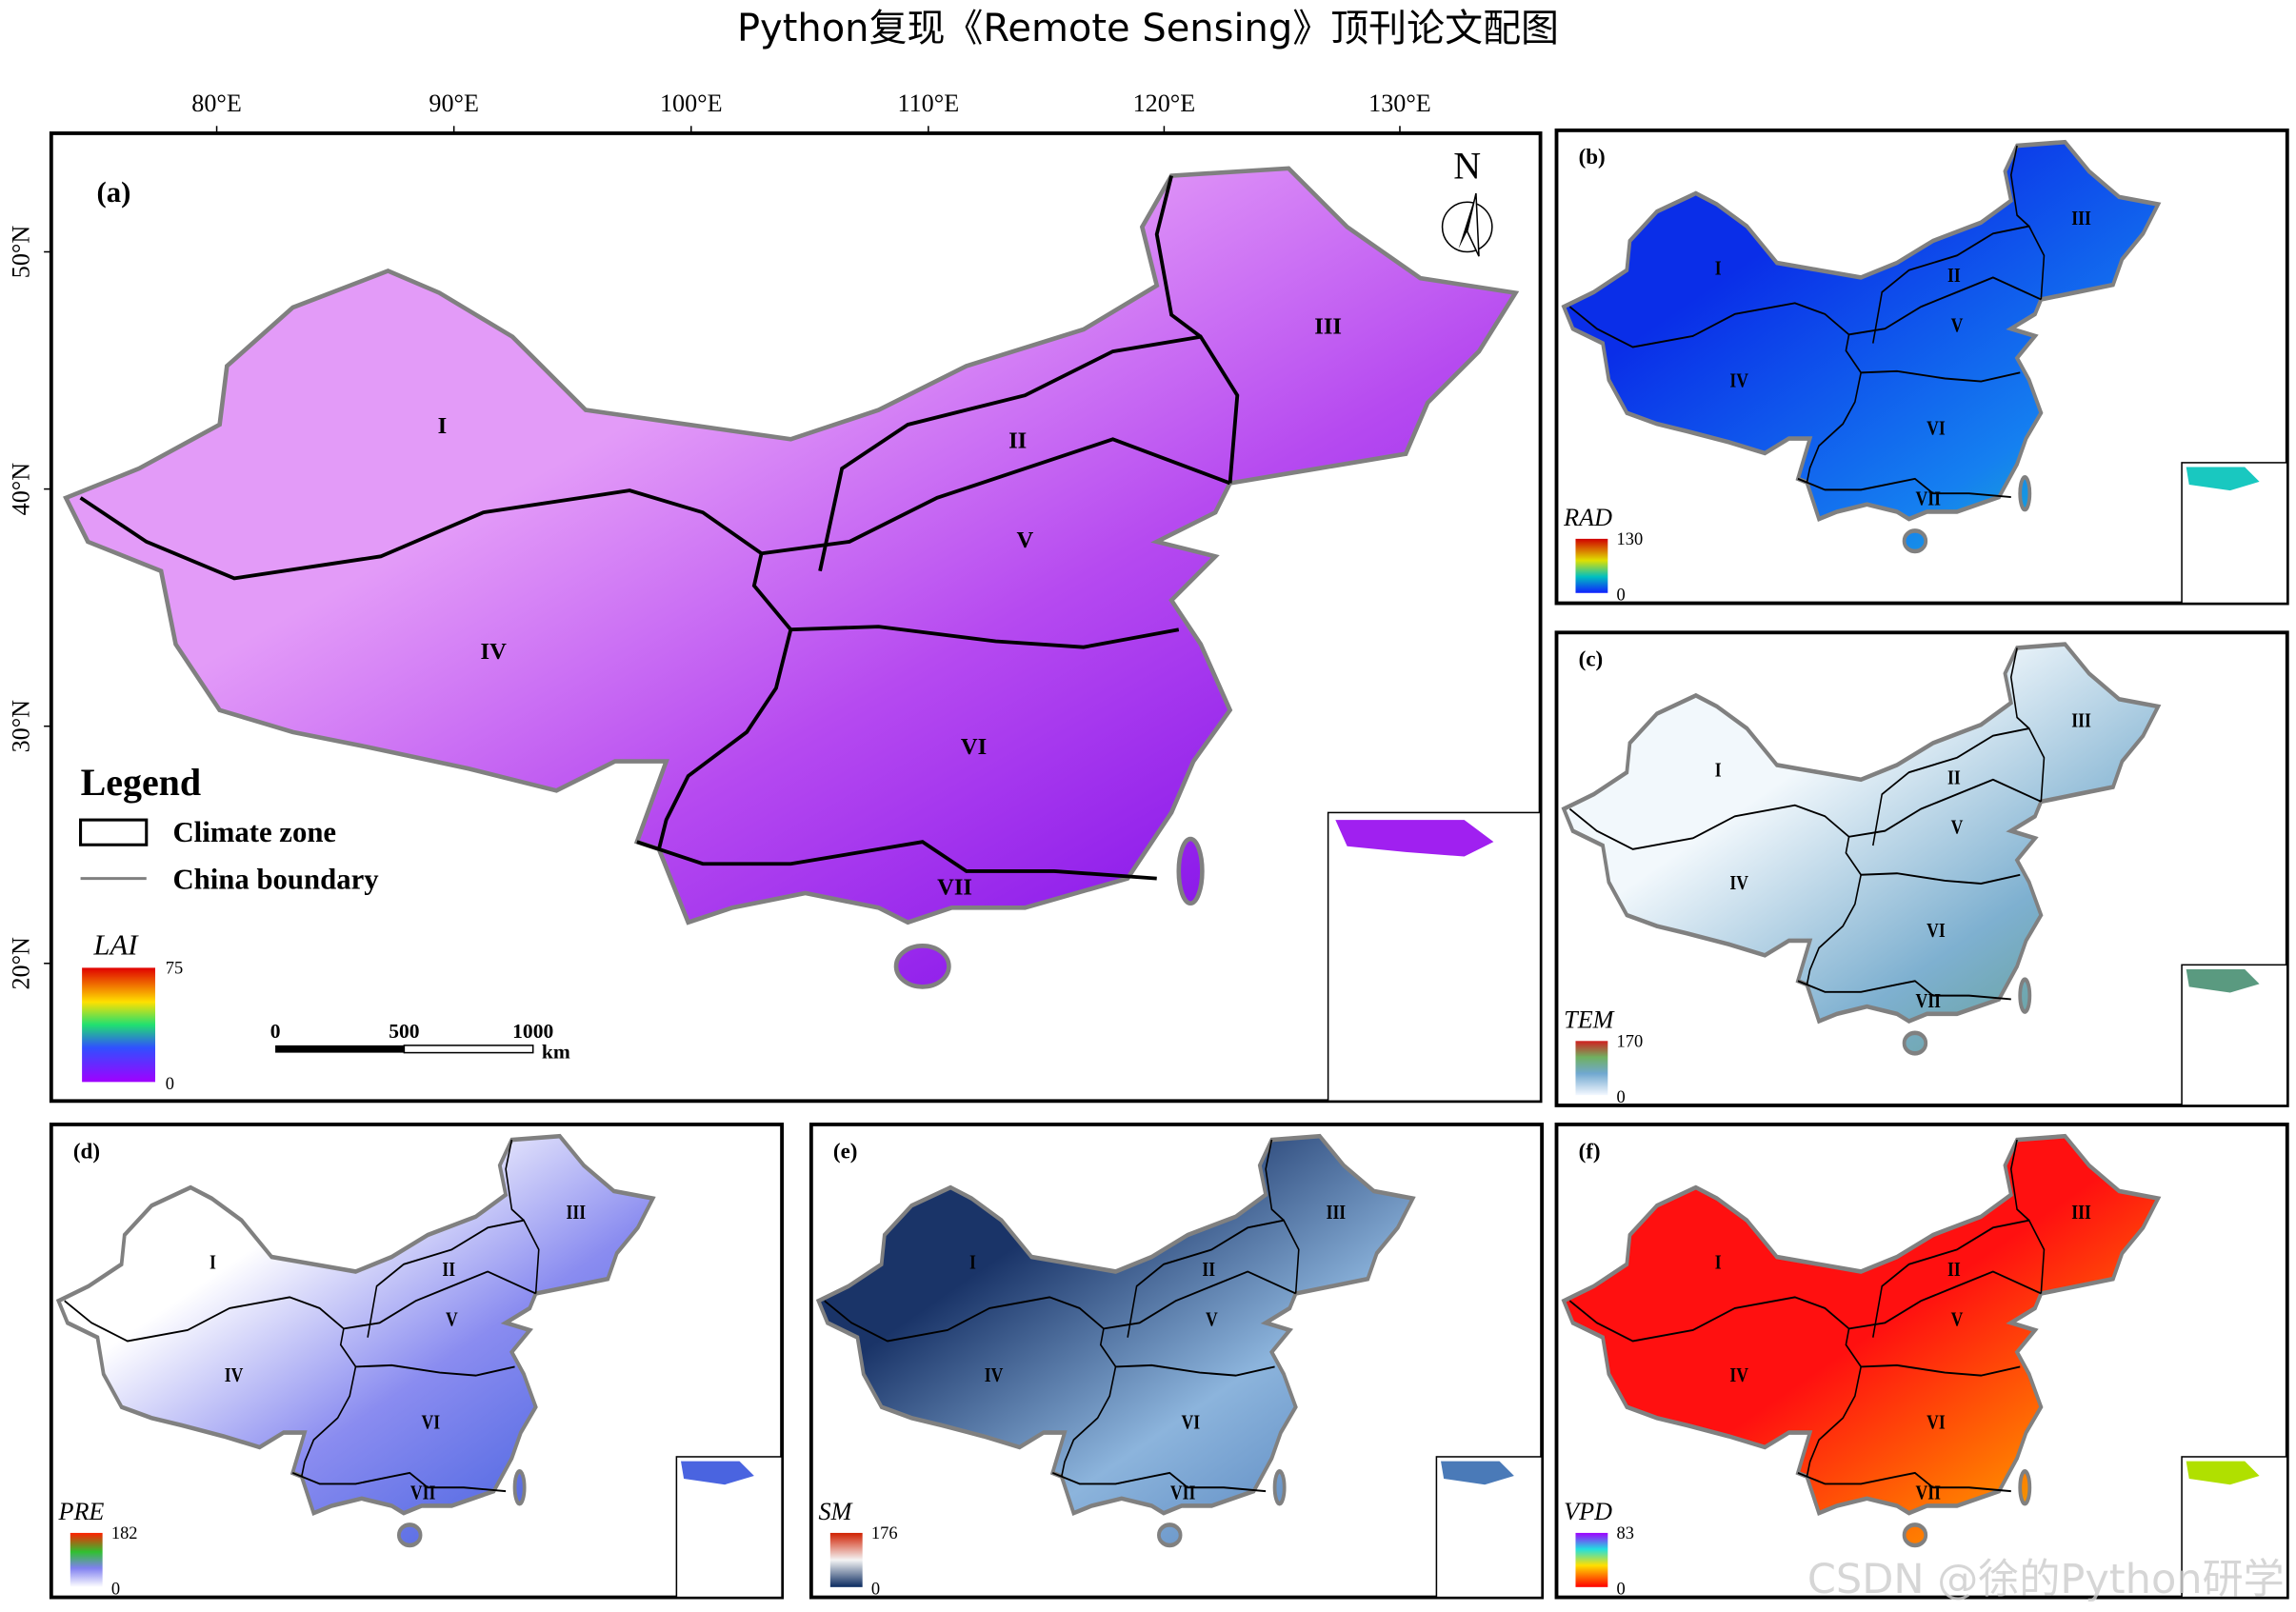 This screenshot has height=1612, width=2296. Describe the element at coordinates (1164, 104) in the screenshot. I see `lon-label: 120°E` at that location.